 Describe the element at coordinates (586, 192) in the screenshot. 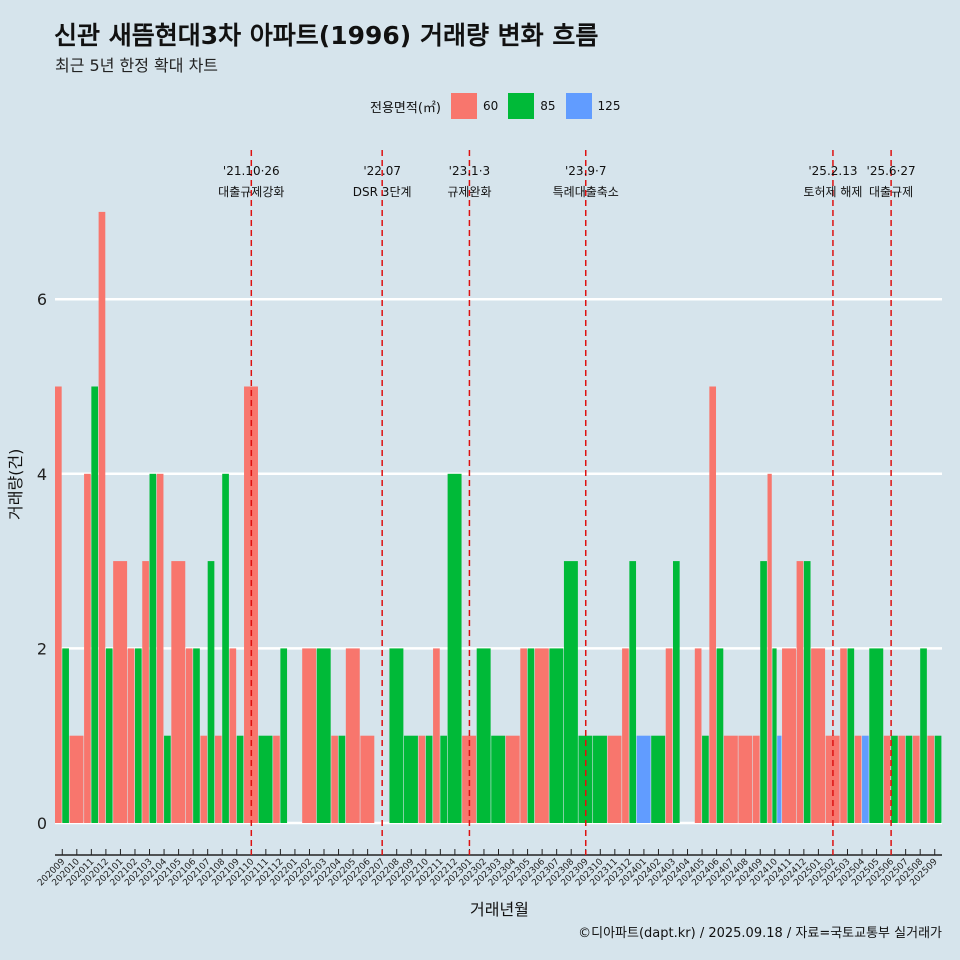

I see `event-label: 특례대출축소` at that location.